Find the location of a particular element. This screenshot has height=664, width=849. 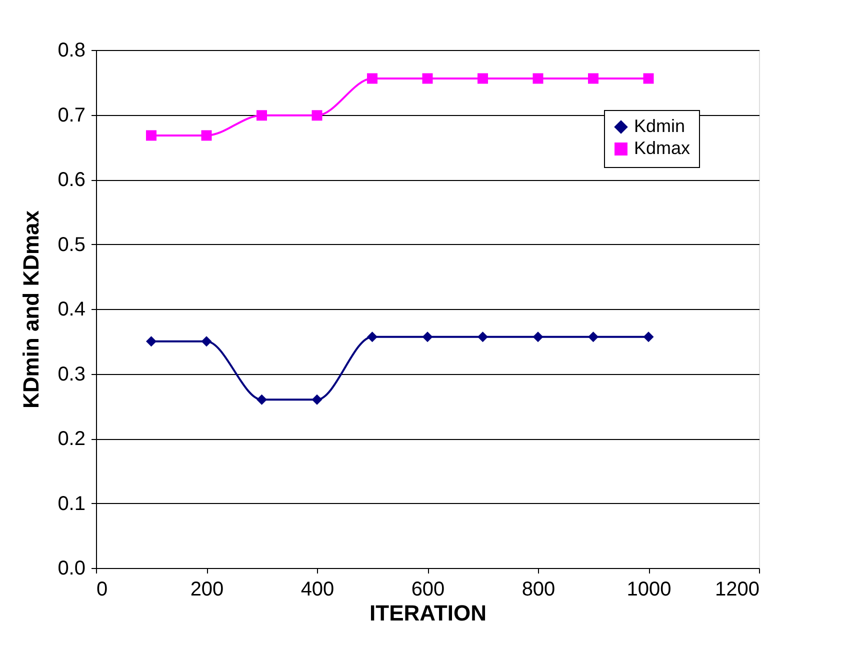

x-tick-label: 1000 is located at coordinates (649, 589).